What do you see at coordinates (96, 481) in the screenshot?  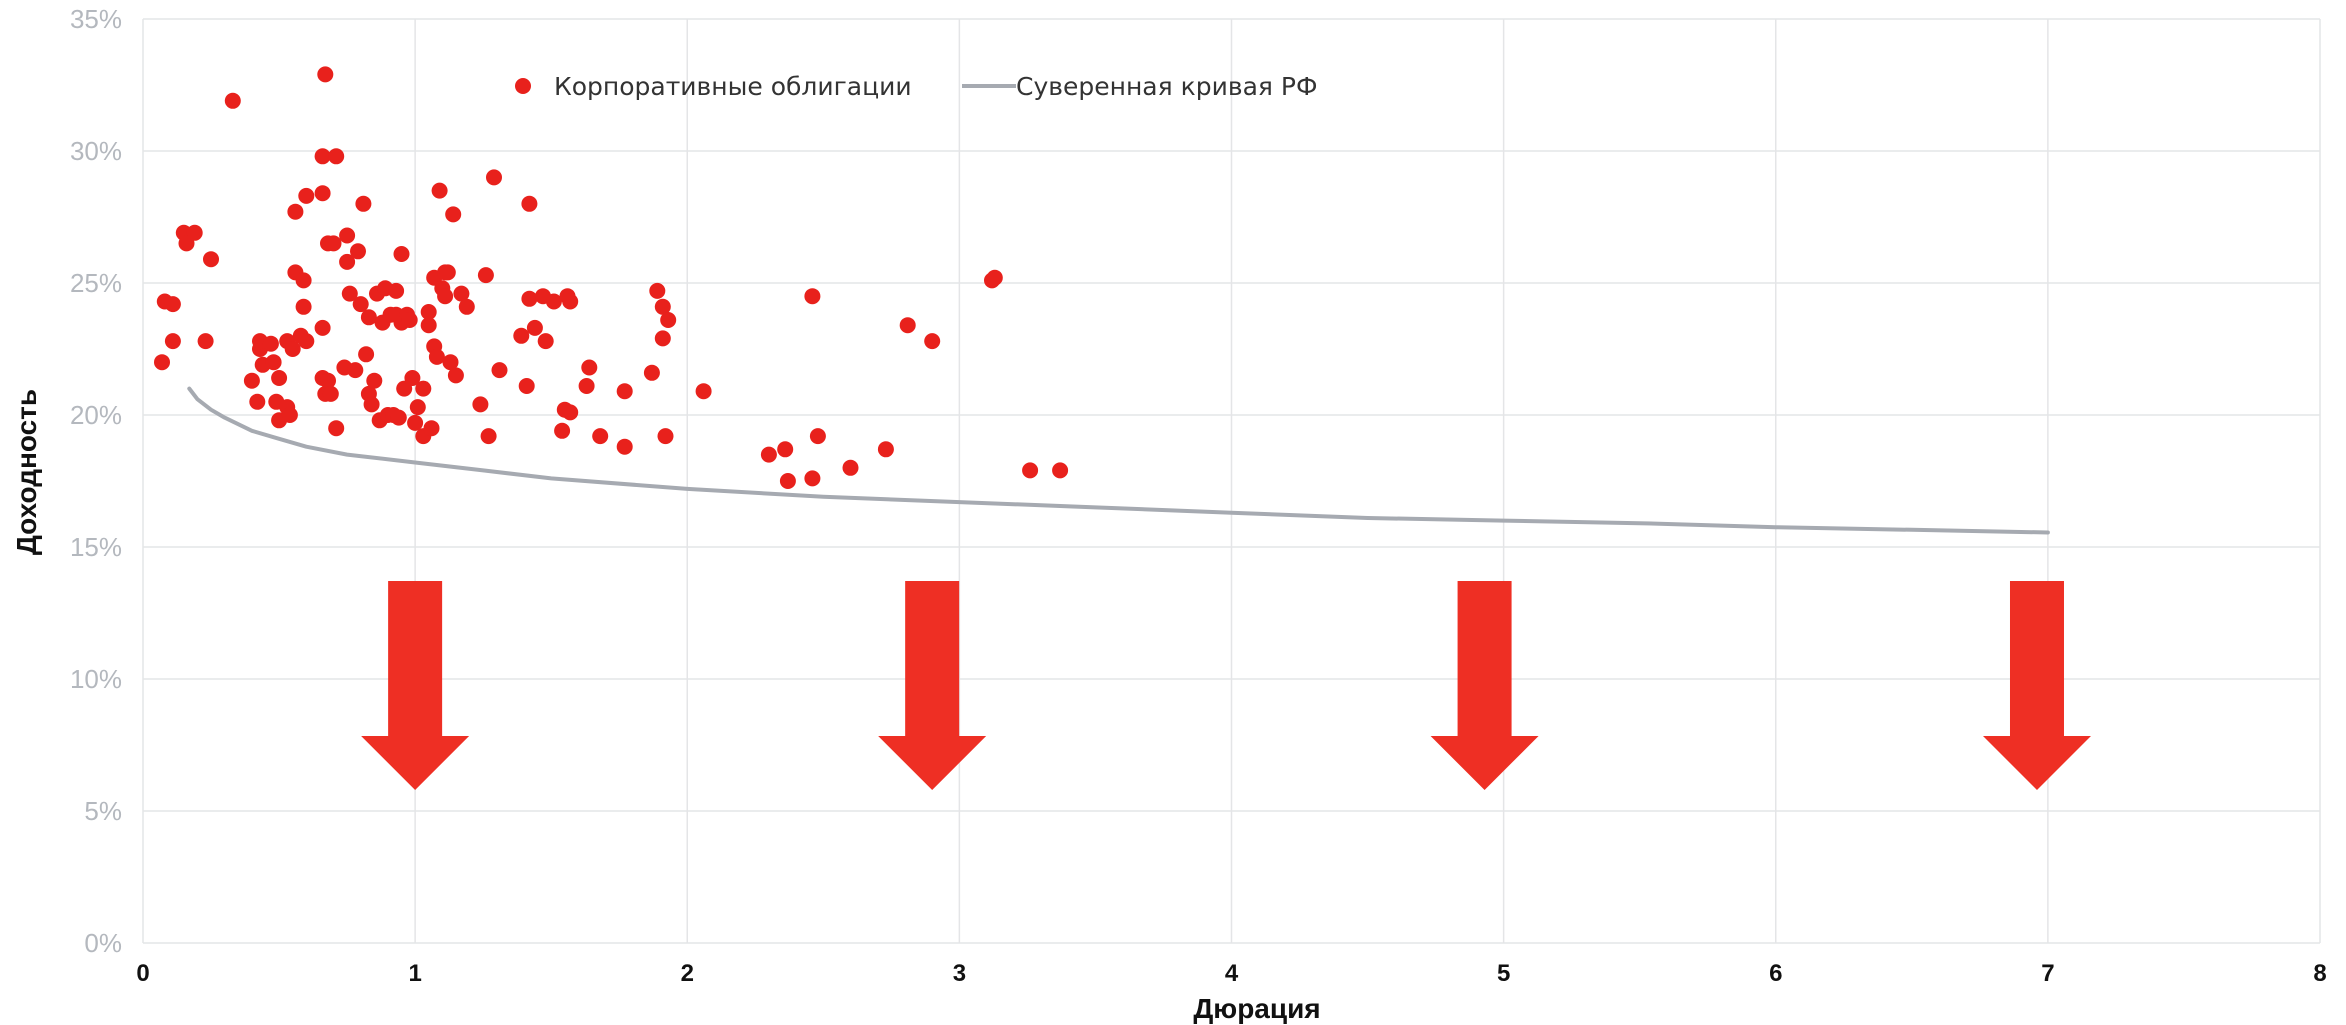 I see `y-axis-ticks: 0% 5% 10% 15% 20% 25% 30% 35%` at bounding box center [96, 481].